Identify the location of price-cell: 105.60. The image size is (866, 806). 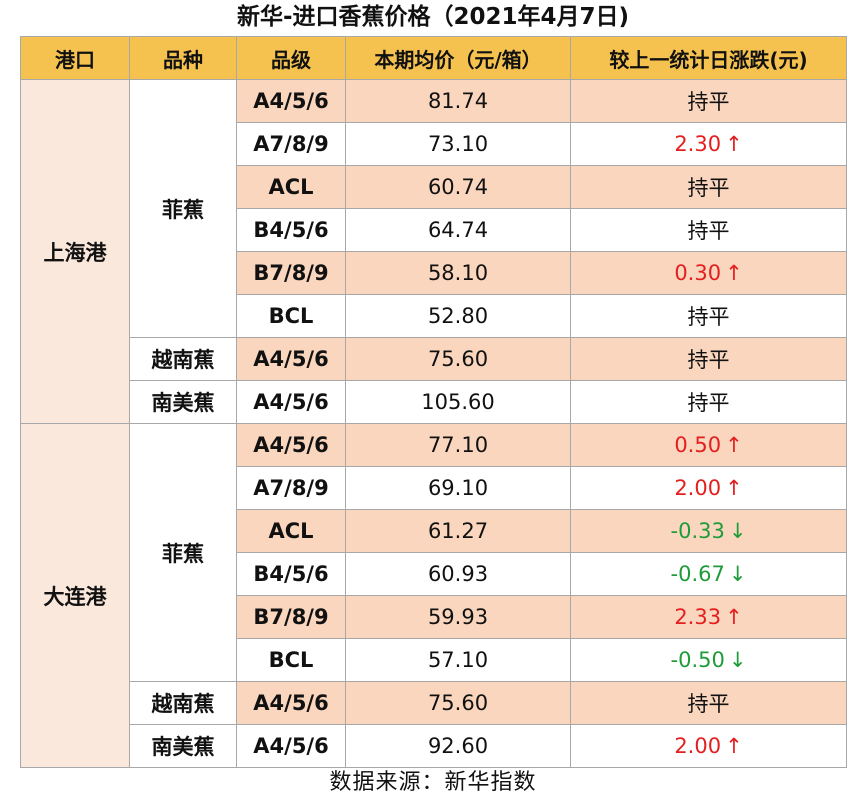
(458, 402).